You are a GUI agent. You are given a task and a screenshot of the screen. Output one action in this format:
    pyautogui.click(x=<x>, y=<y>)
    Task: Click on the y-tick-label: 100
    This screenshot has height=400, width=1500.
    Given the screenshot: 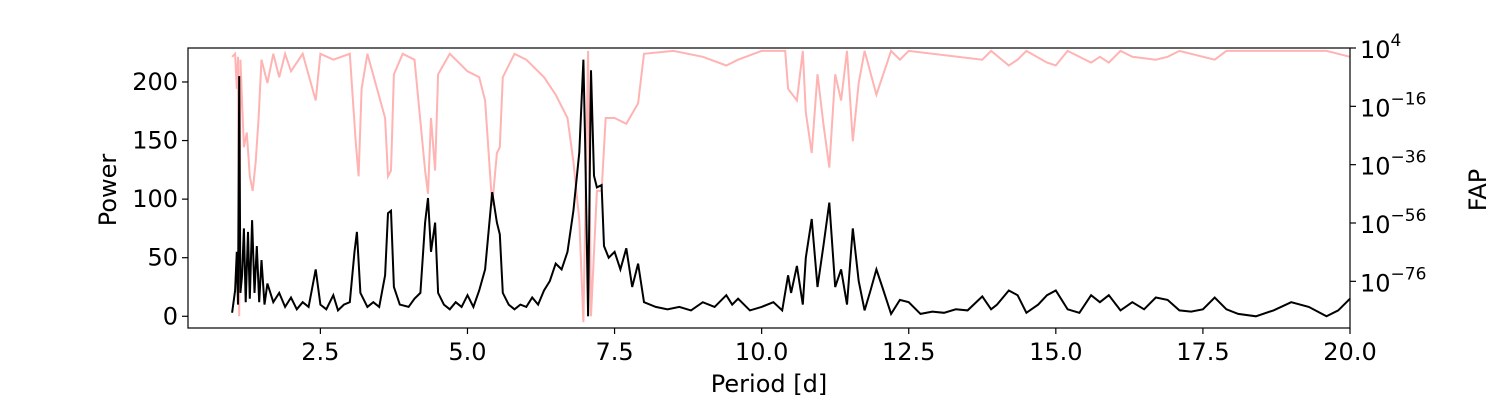 What is the action you would take?
    pyautogui.click(x=155, y=199)
    